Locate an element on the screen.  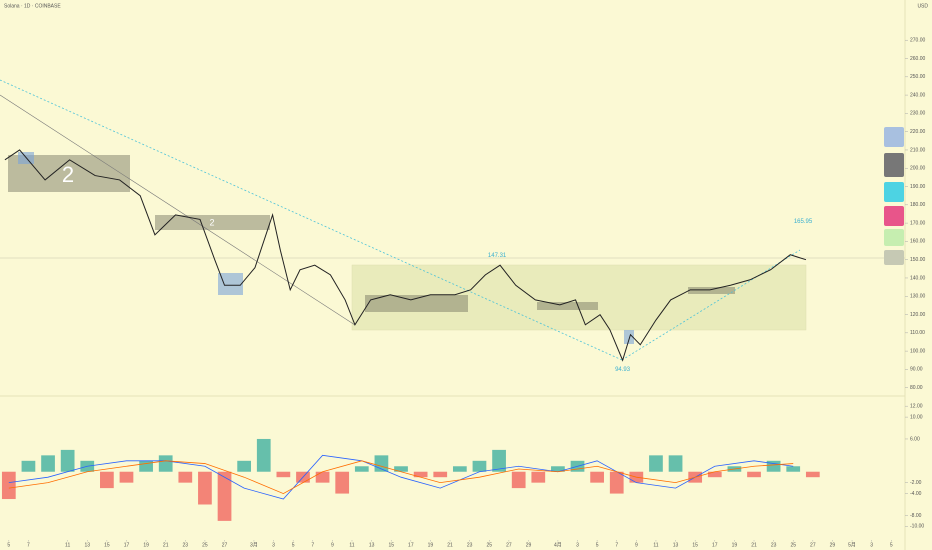
y-tick-label: 90.00 is located at coordinates (916, 370).